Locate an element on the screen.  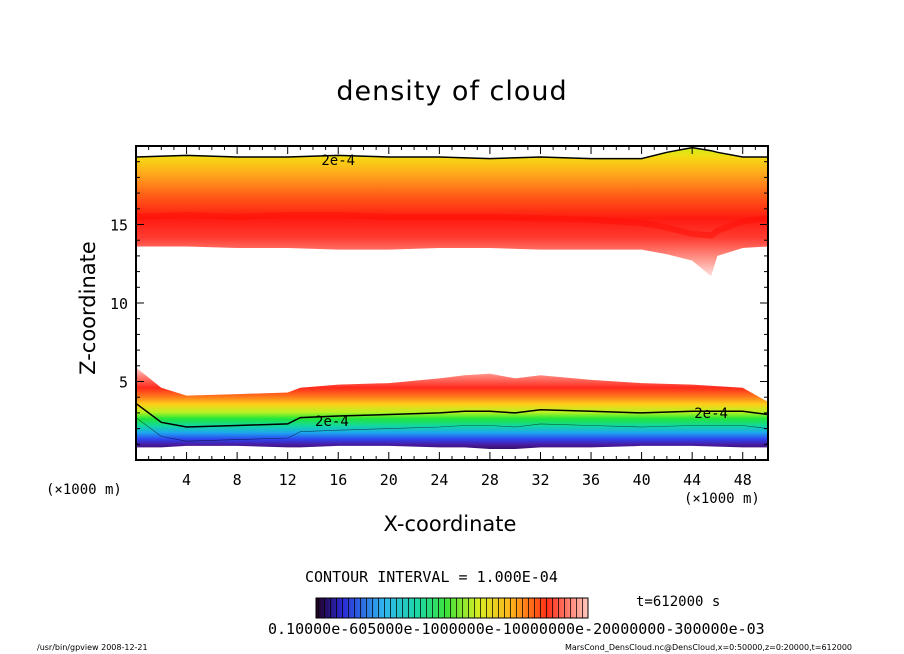
time-label: t=612000 s is located at coordinates (678, 602).